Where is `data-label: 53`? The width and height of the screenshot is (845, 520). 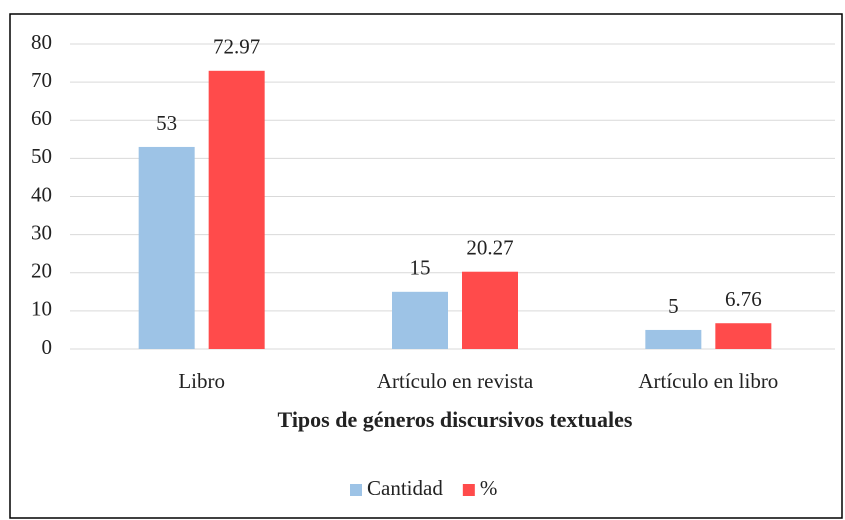
data-label: 53 is located at coordinates (166, 123).